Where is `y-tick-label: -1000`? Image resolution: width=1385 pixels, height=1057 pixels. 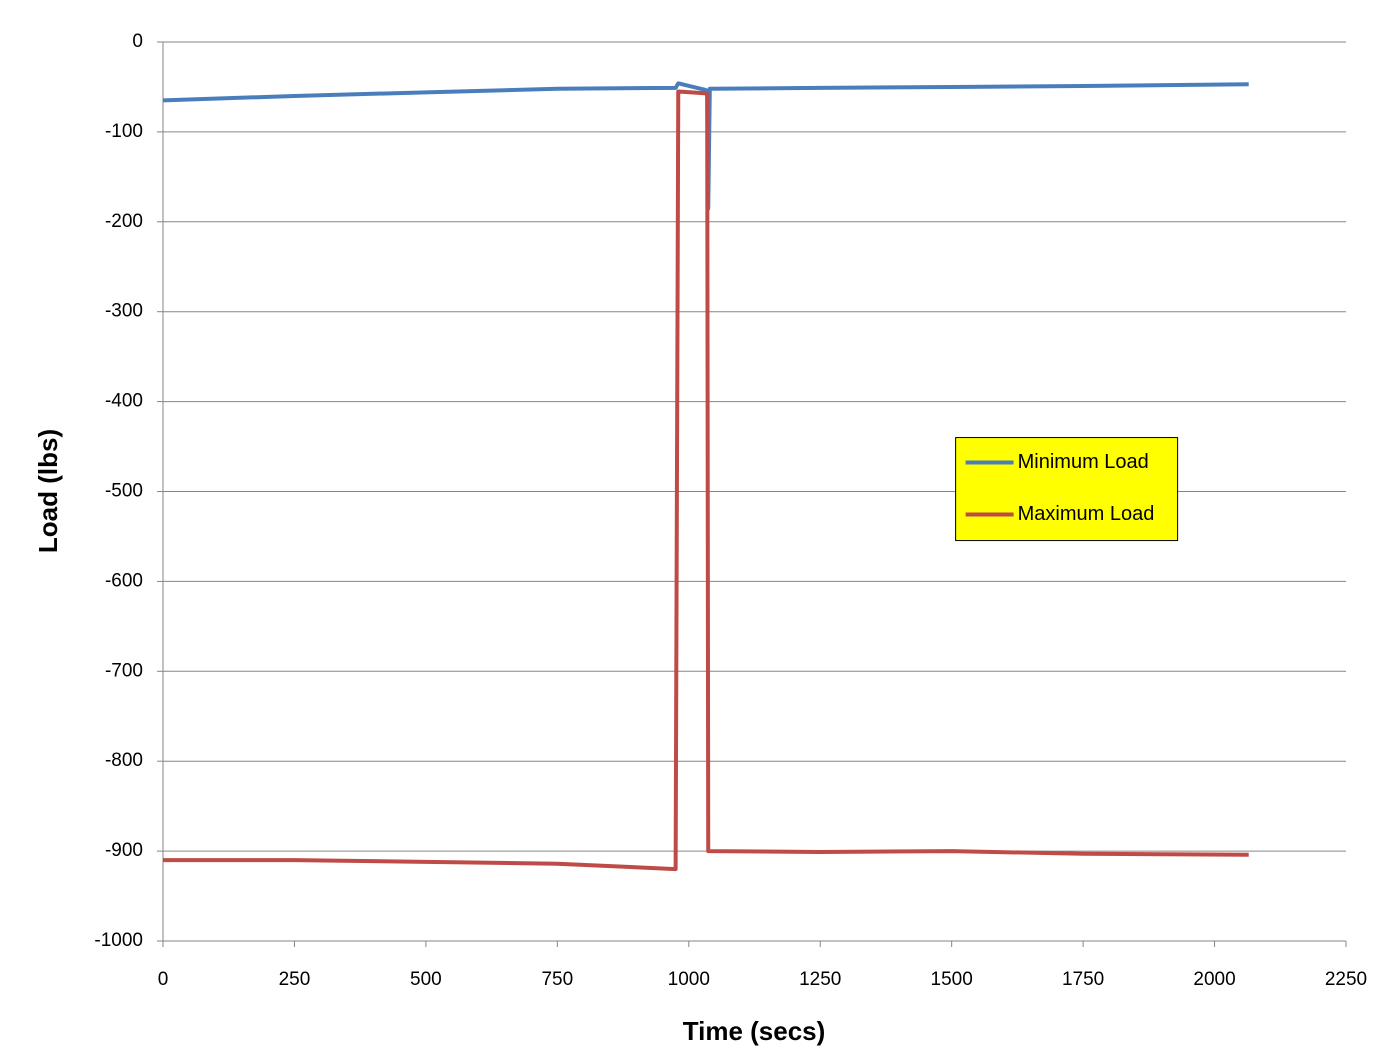
y-tick-label: -1000 is located at coordinates (118, 940).